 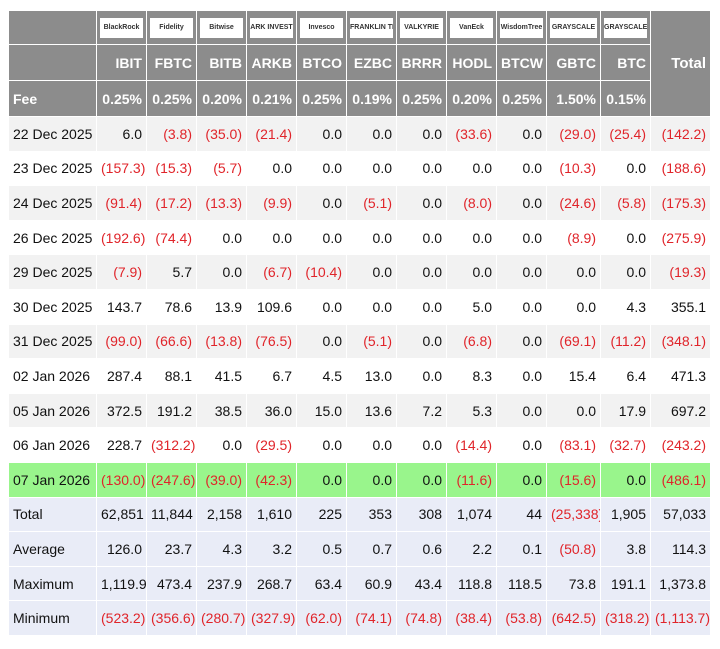 I want to click on ticker: BTC, so click(x=625, y=62).